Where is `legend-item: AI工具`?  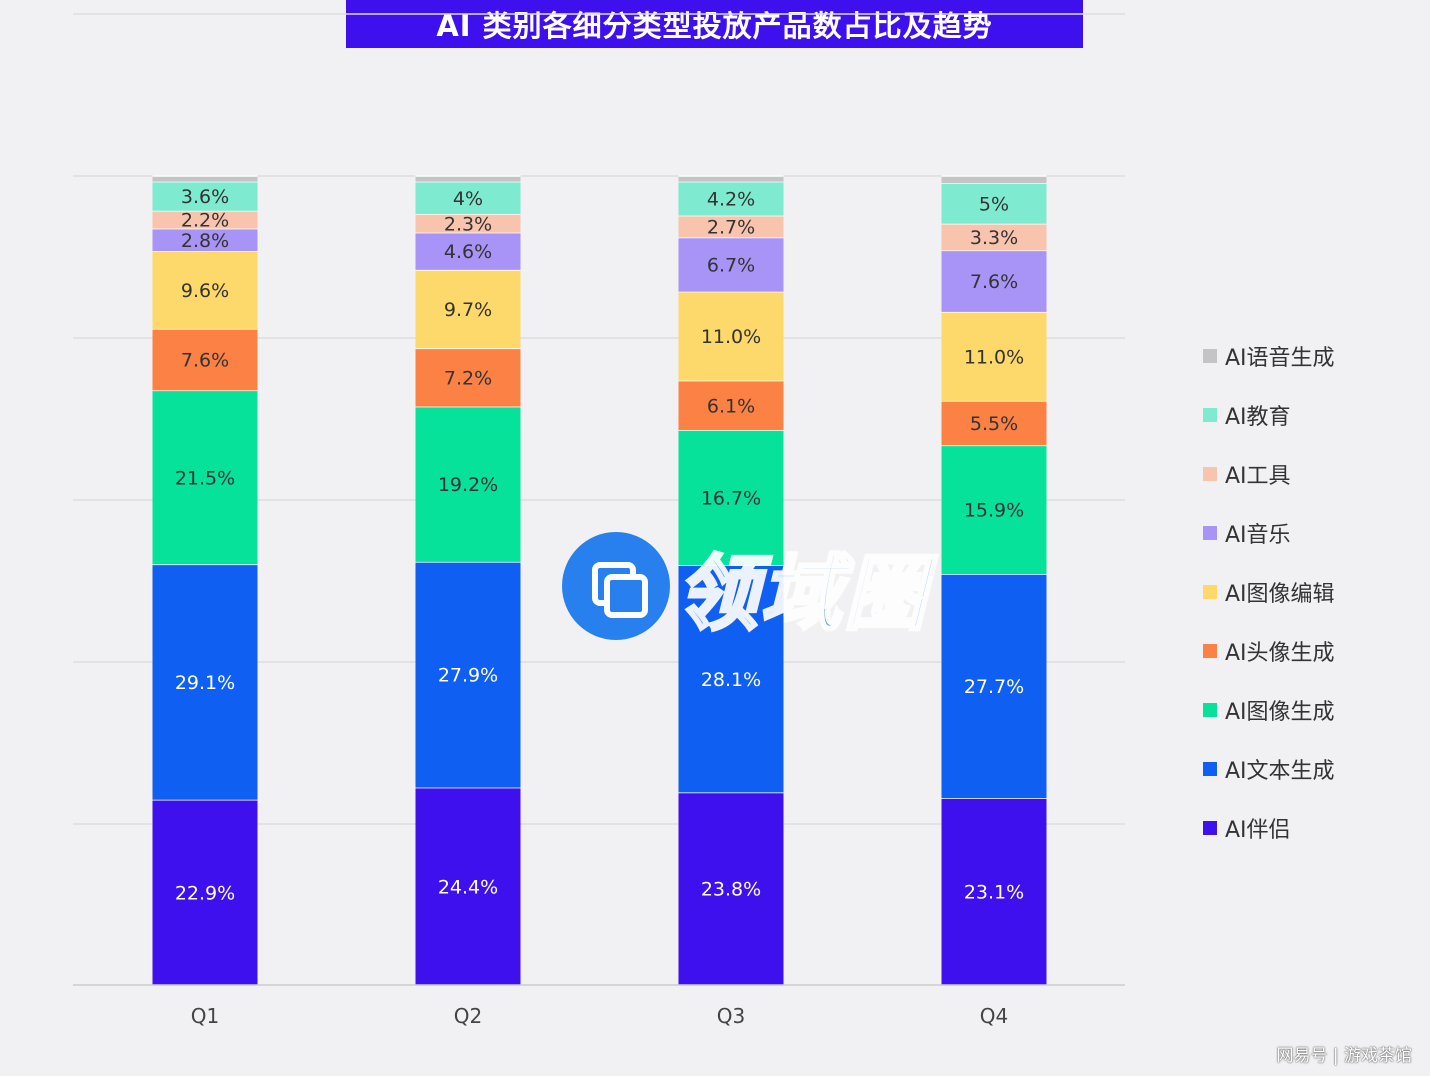 legend-item: AI工具 is located at coordinates (1310, 473).